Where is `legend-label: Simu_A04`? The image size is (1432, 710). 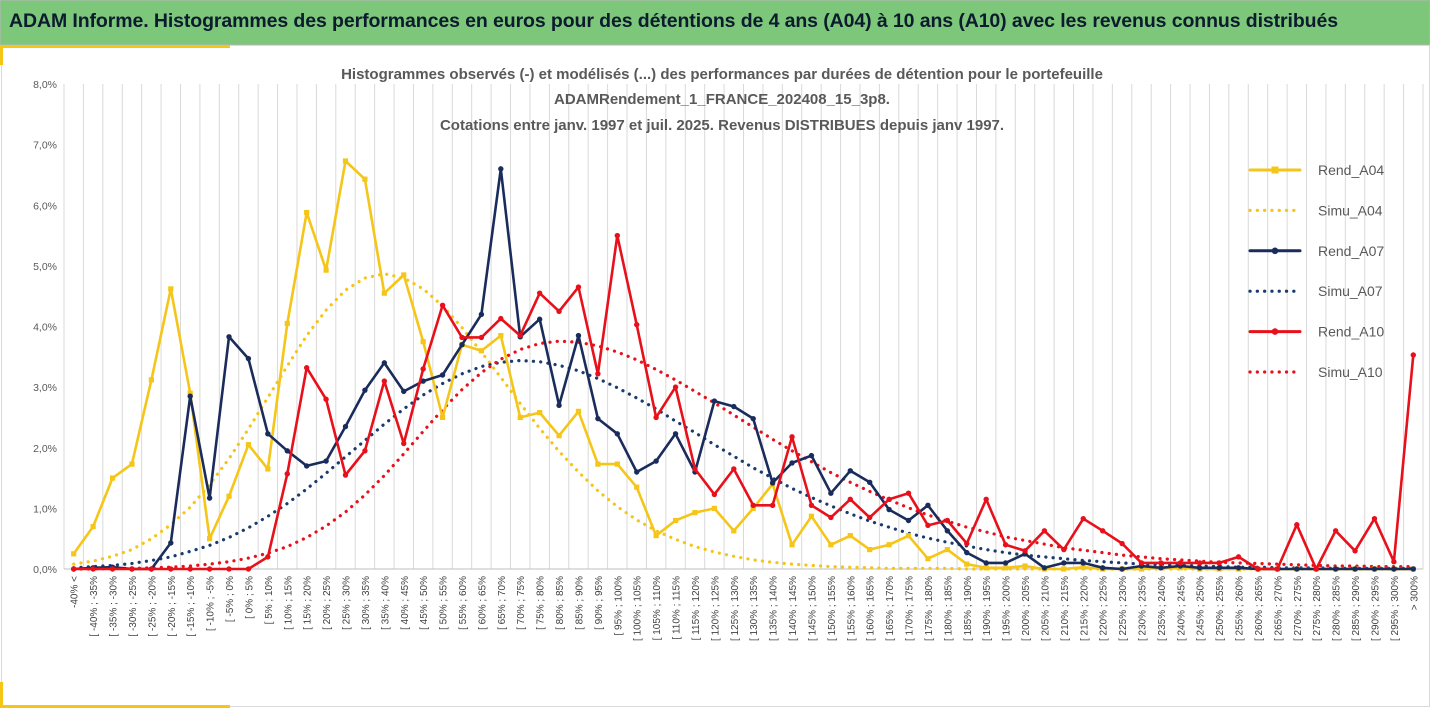
legend-label: Simu_A04 is located at coordinates (1350, 210).